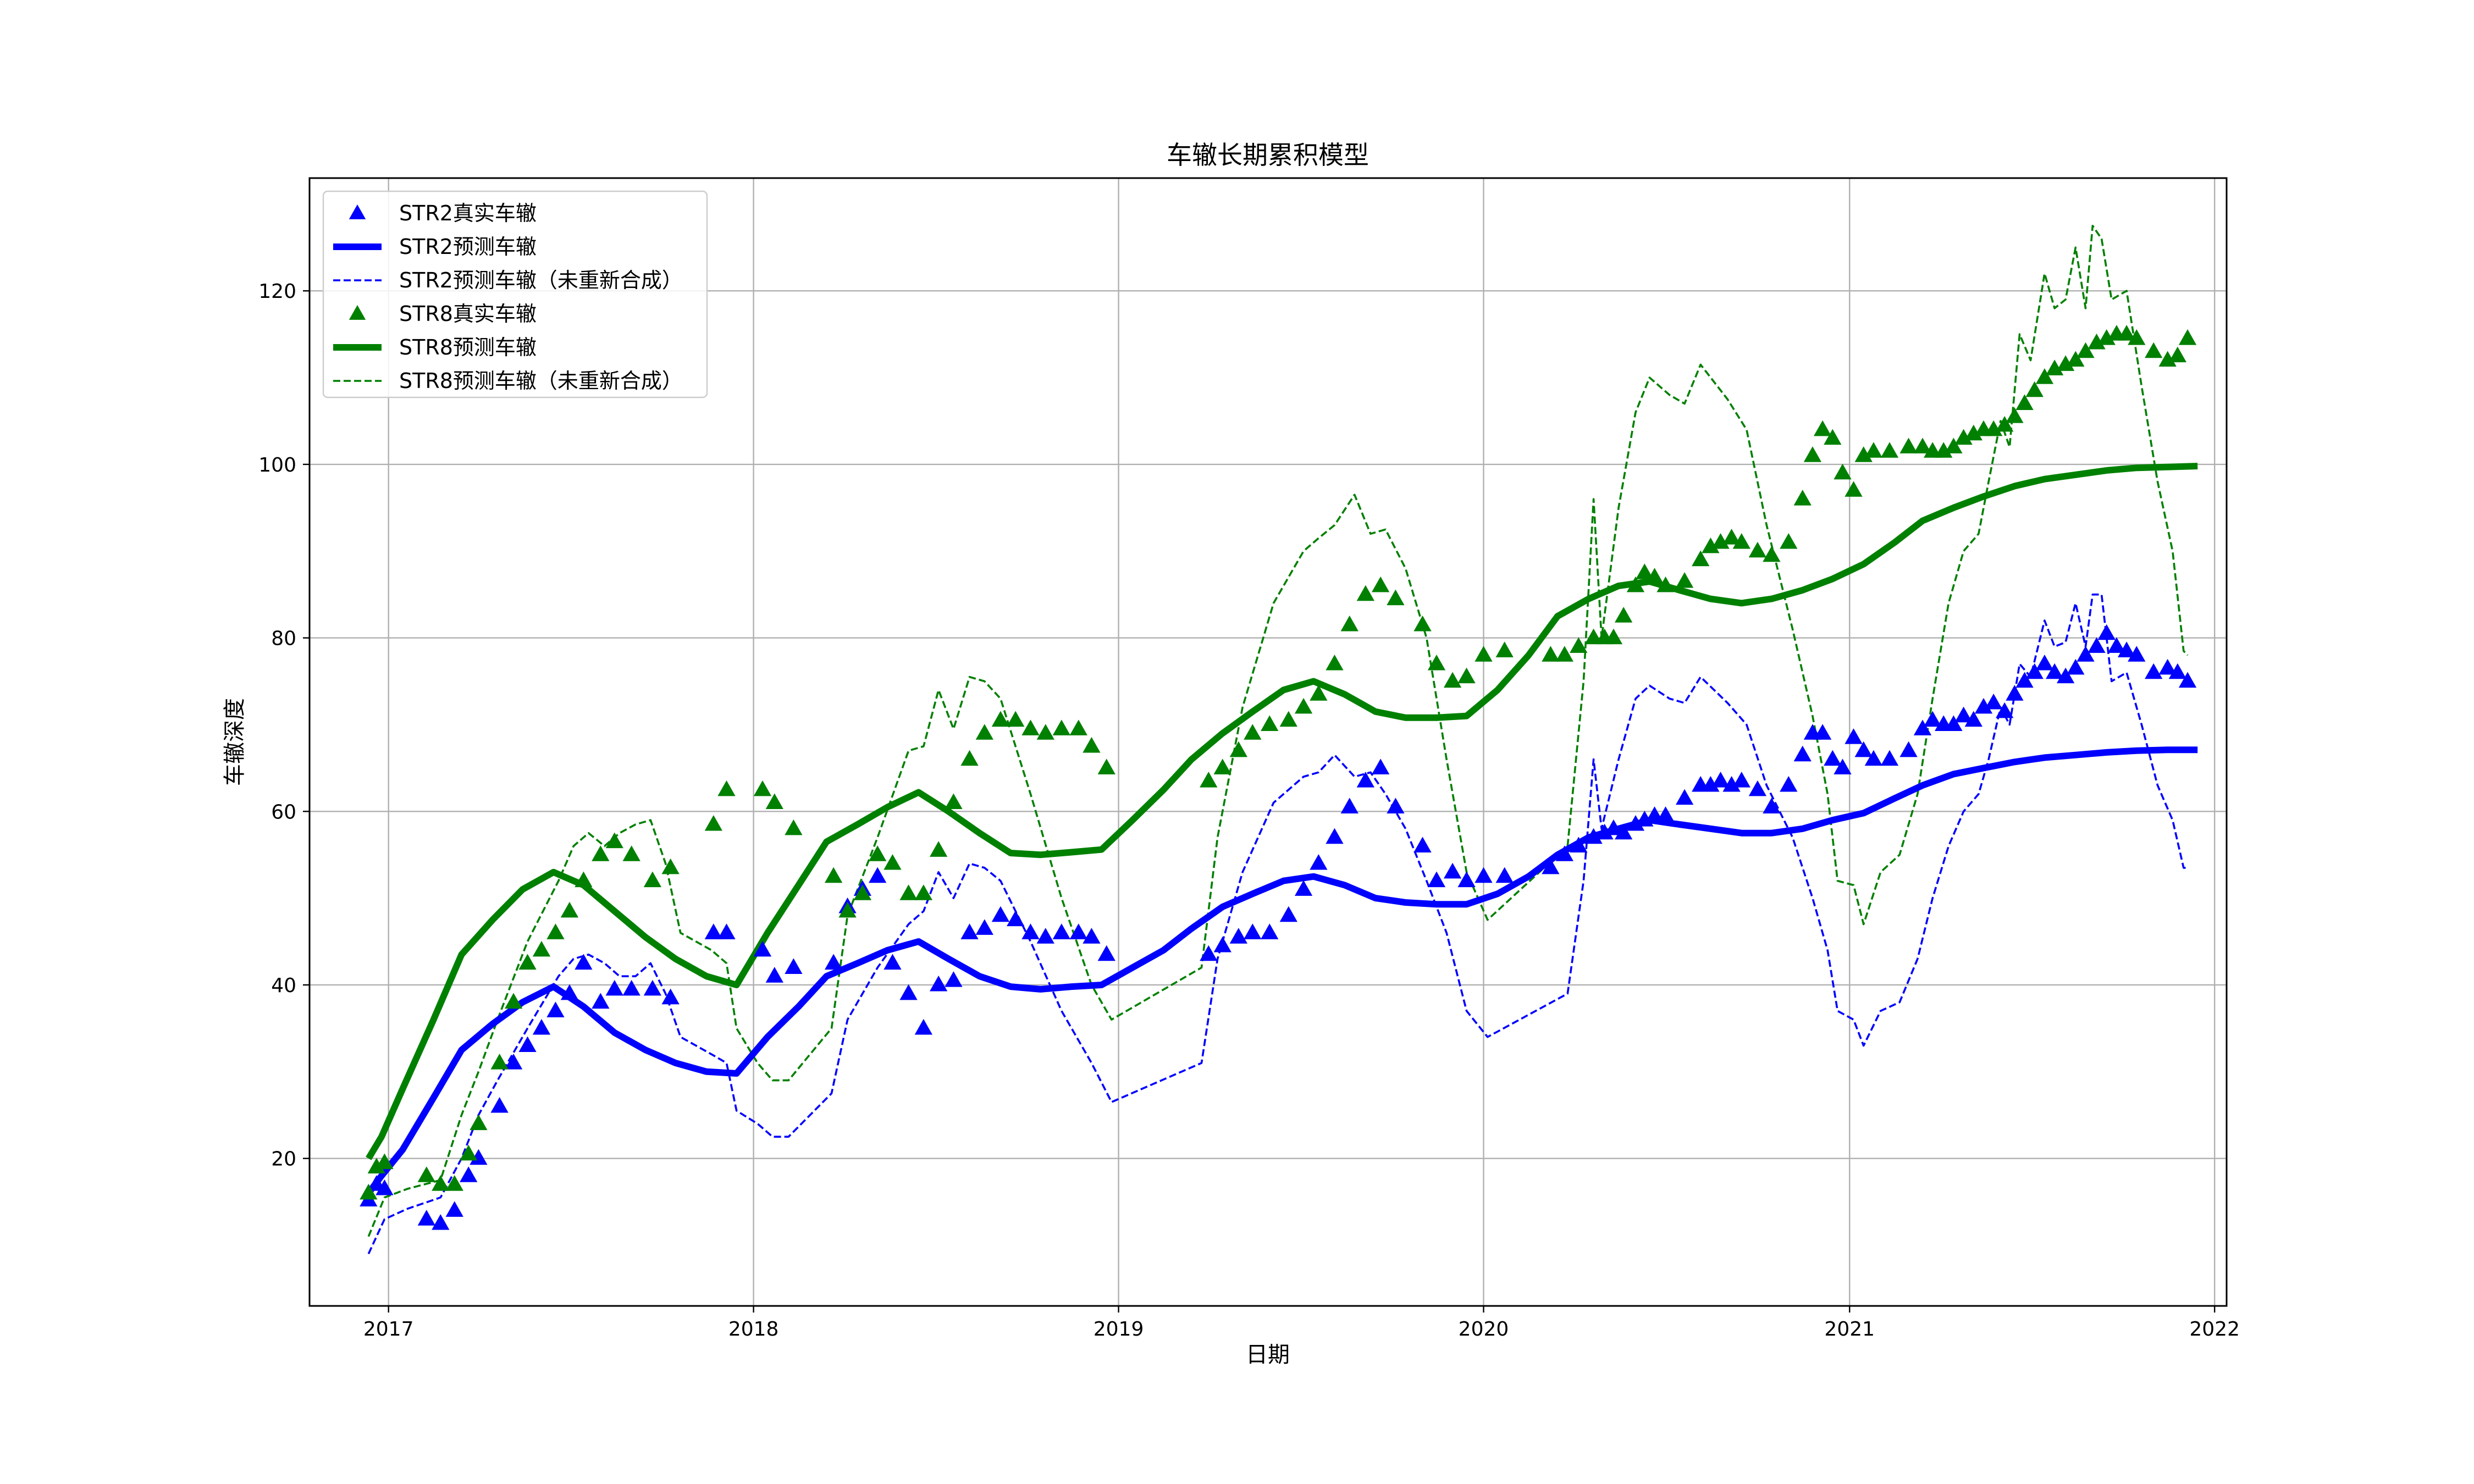 This screenshot has width=2474, height=1484. What do you see at coordinates (235, 742) in the screenshot?
I see `y-axis-label: 车辙深度` at bounding box center [235, 742].